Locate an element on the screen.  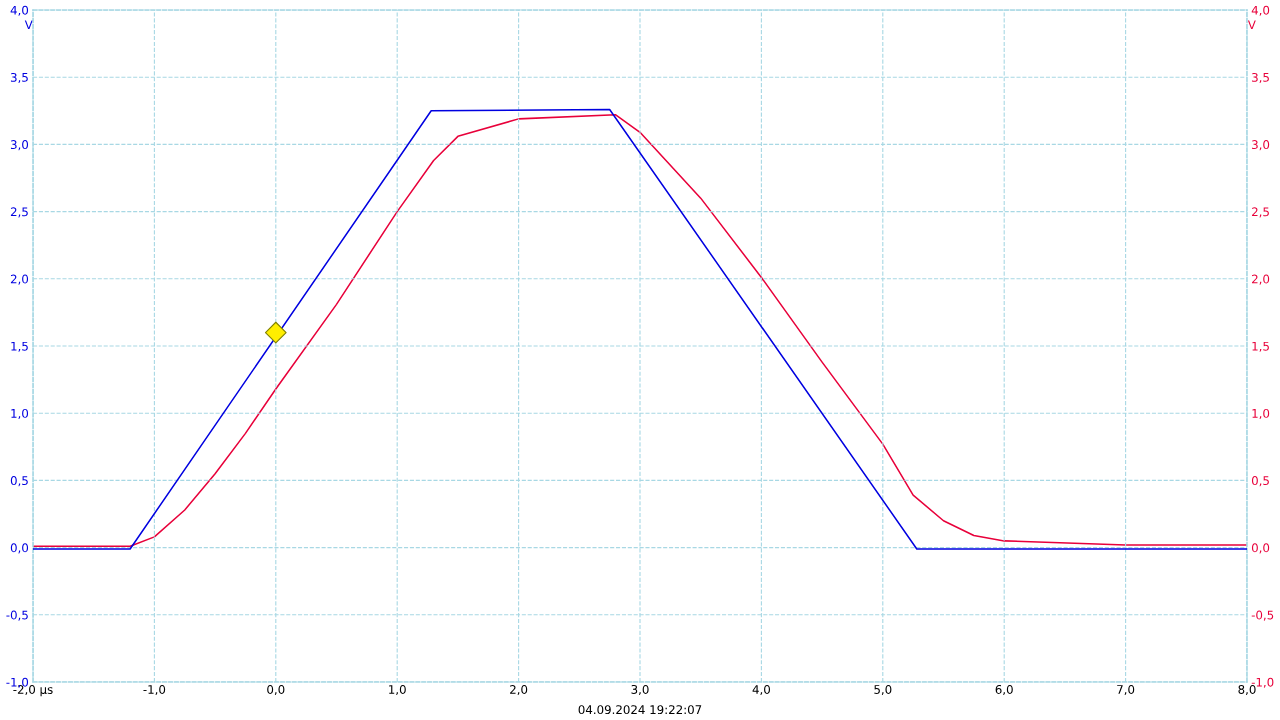
y2-tick-label: 1,0 is located at coordinates (1261, 414).